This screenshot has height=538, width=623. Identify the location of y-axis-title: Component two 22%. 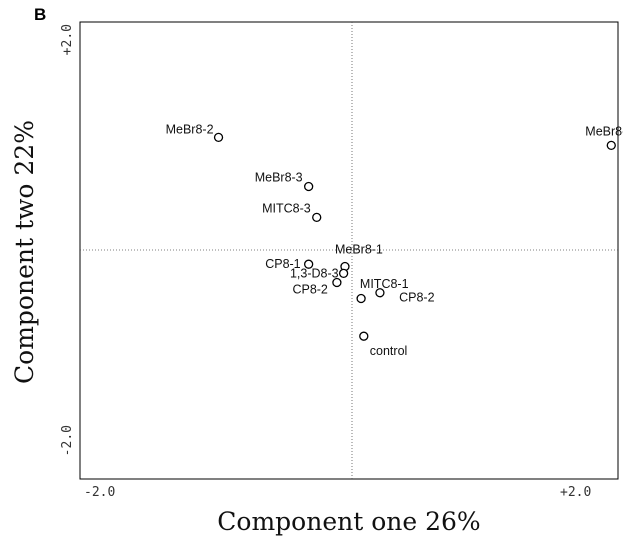
(24, 252).